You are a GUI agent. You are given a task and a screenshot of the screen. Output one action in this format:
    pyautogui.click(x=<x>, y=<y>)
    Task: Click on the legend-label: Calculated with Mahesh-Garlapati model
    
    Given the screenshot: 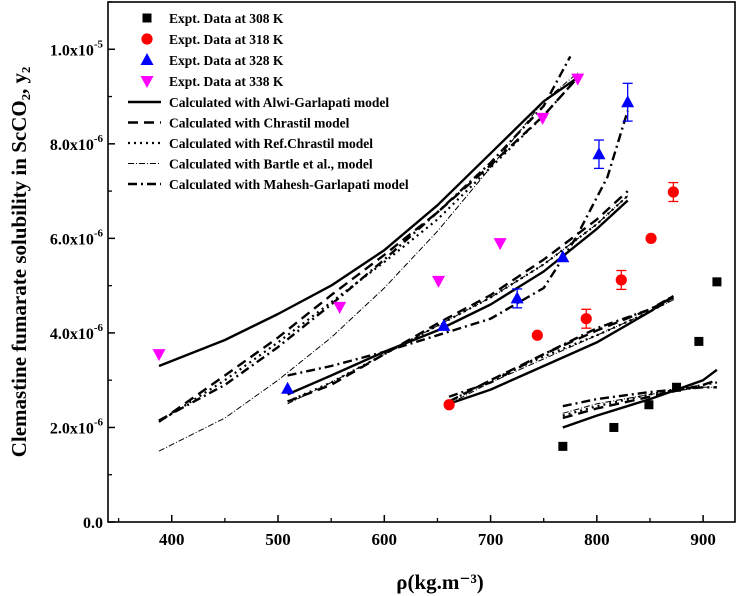 What is the action you would take?
    pyautogui.click(x=289, y=184)
    